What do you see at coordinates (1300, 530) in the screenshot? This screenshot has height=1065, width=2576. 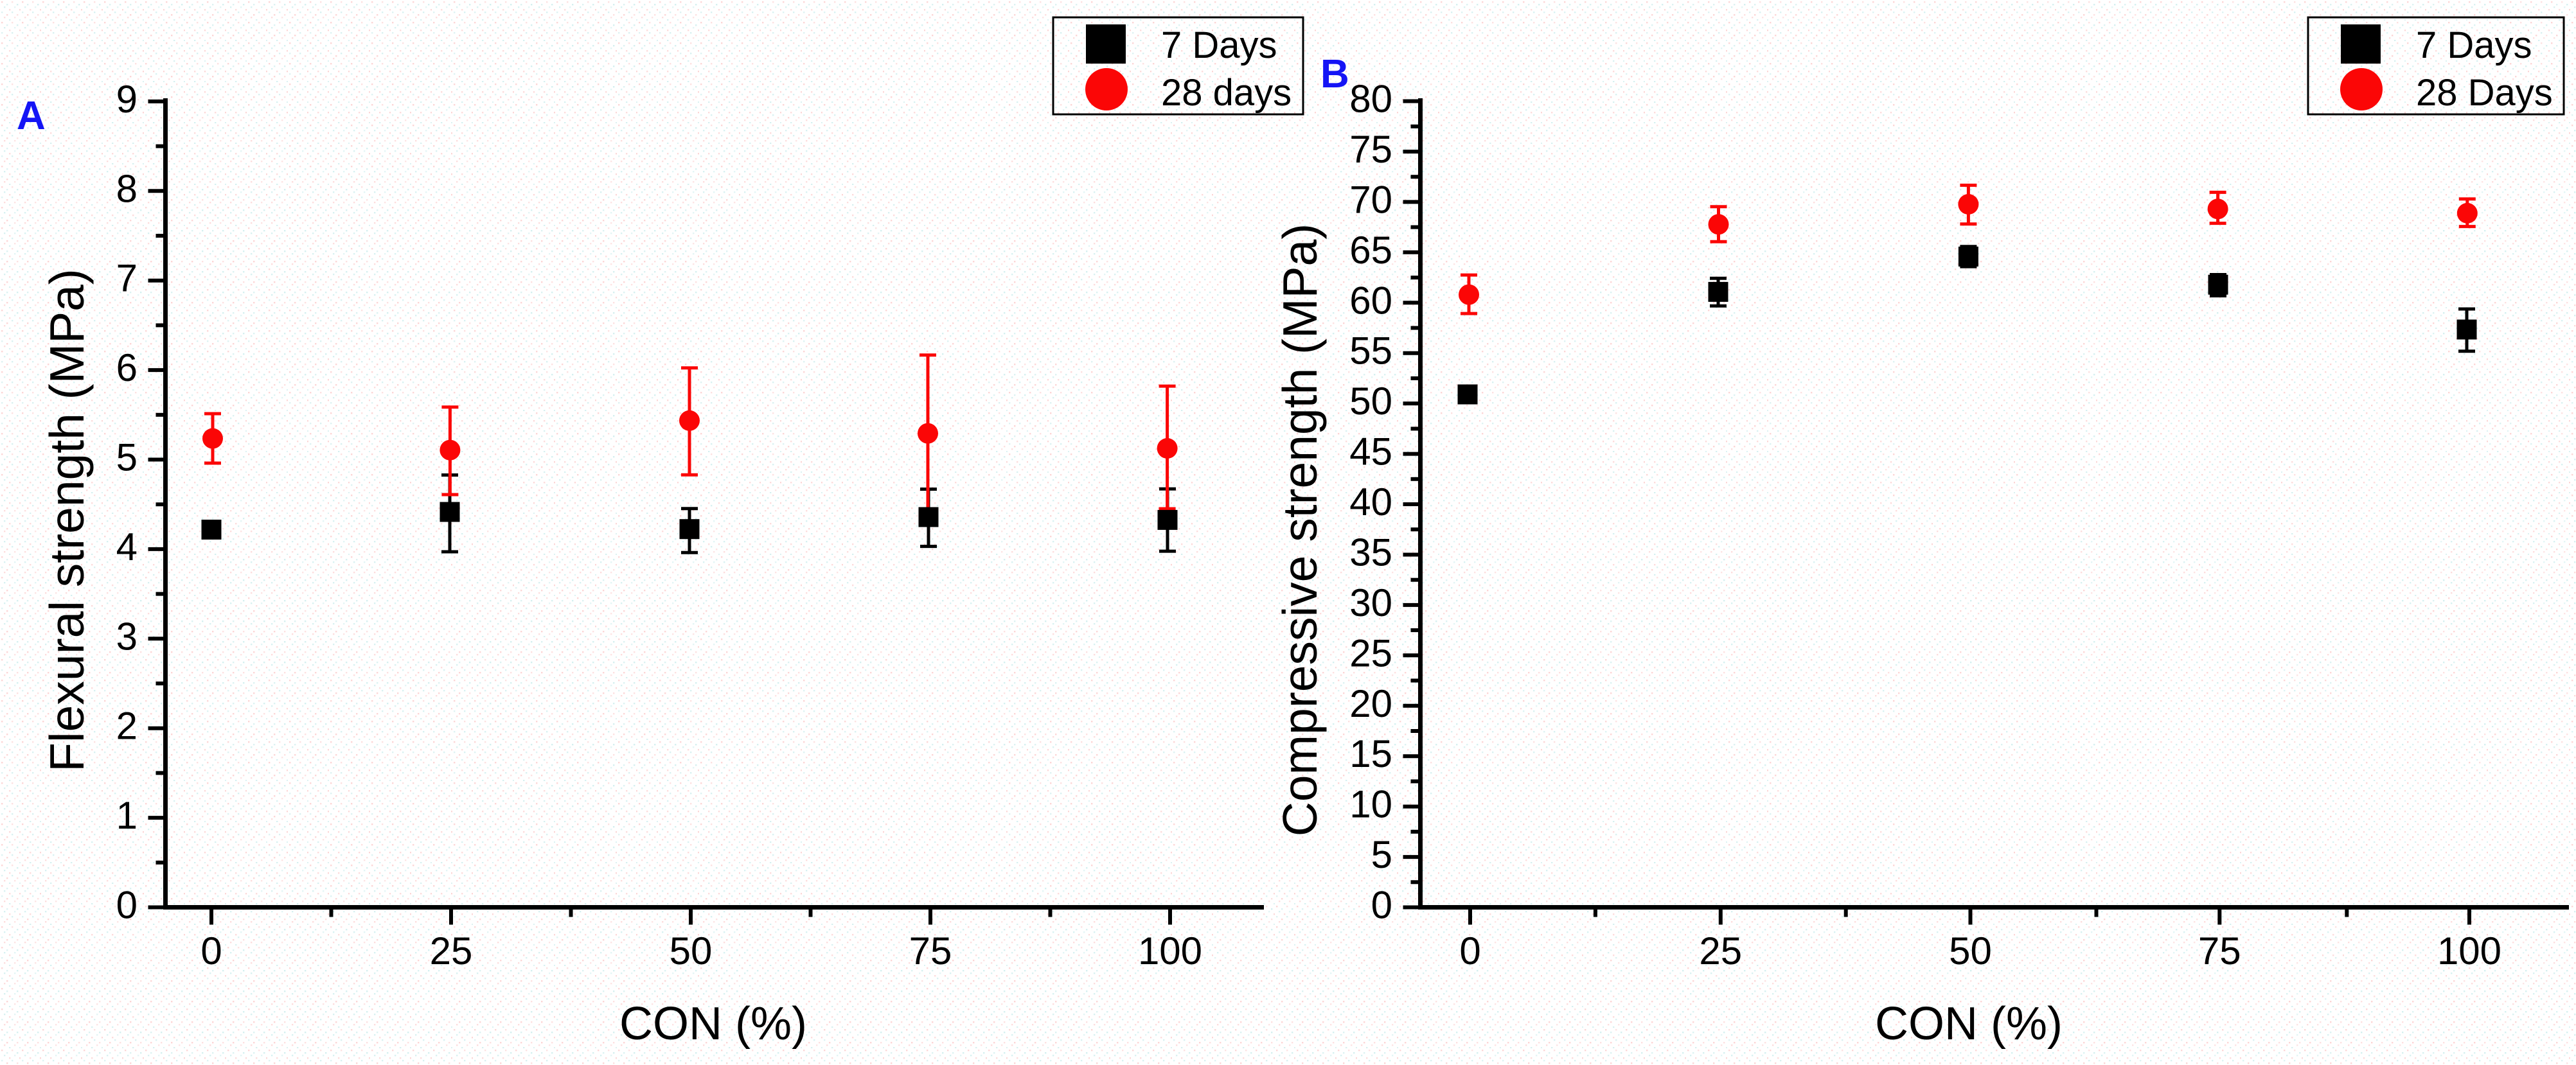 I see `svg-text: Compressive strength (MPa)` at bounding box center [1300, 530].